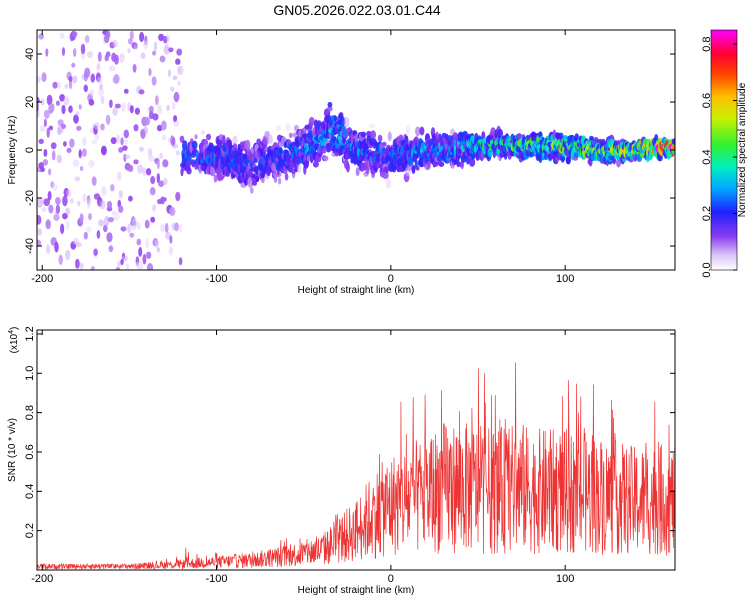 Image resolution: width=750 pixels, height=600 pixels. I want to click on y-tick-label: -20, so click(30, 198).